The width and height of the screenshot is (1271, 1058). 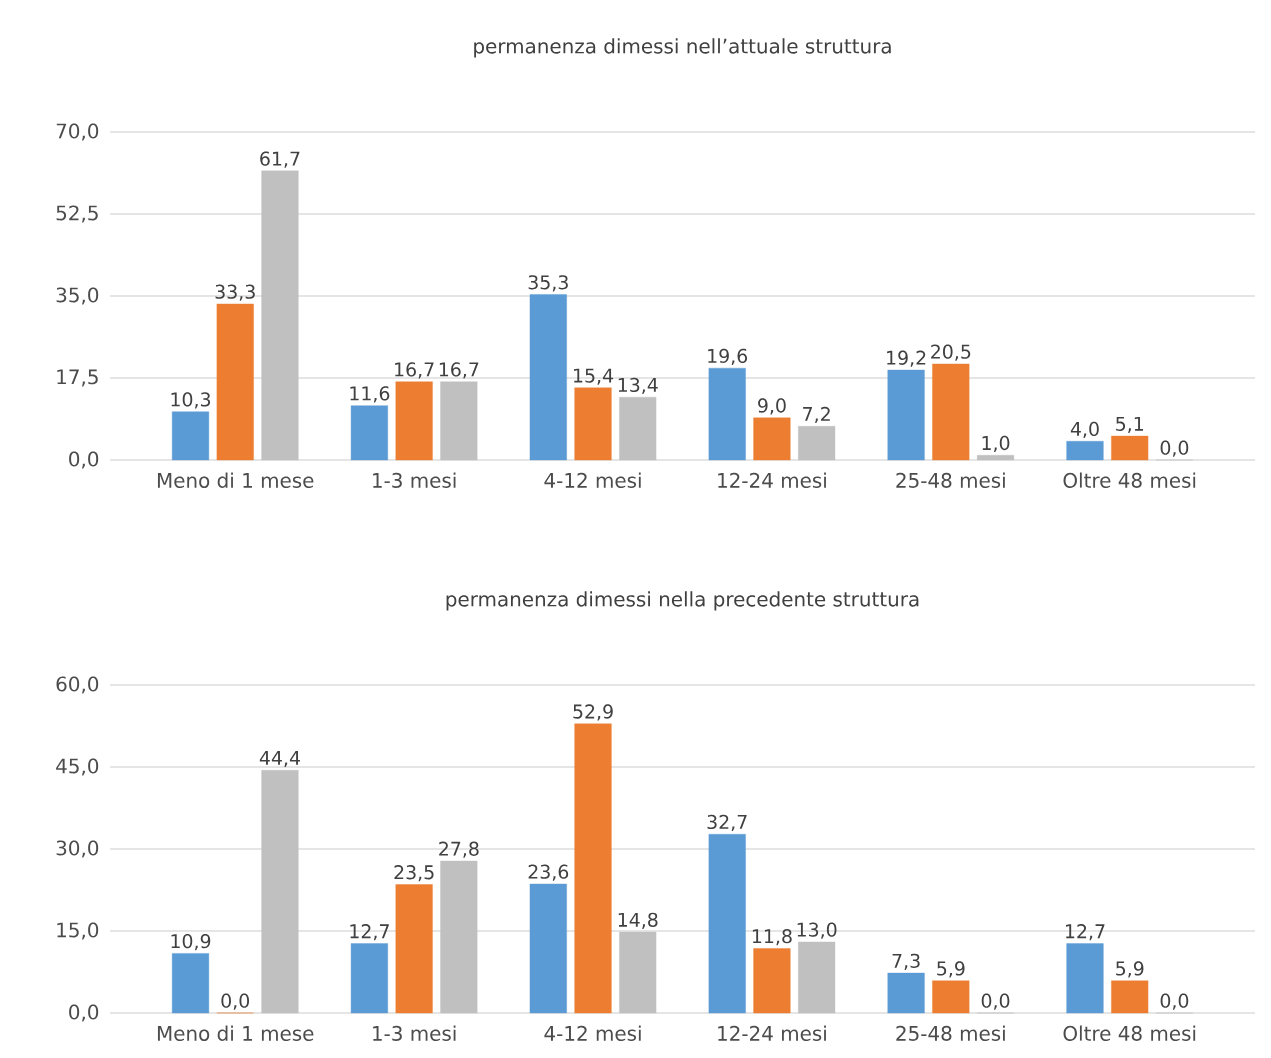 What do you see at coordinates (78, 931) in the screenshot?
I see `y-tick-label: 15,0` at bounding box center [78, 931].